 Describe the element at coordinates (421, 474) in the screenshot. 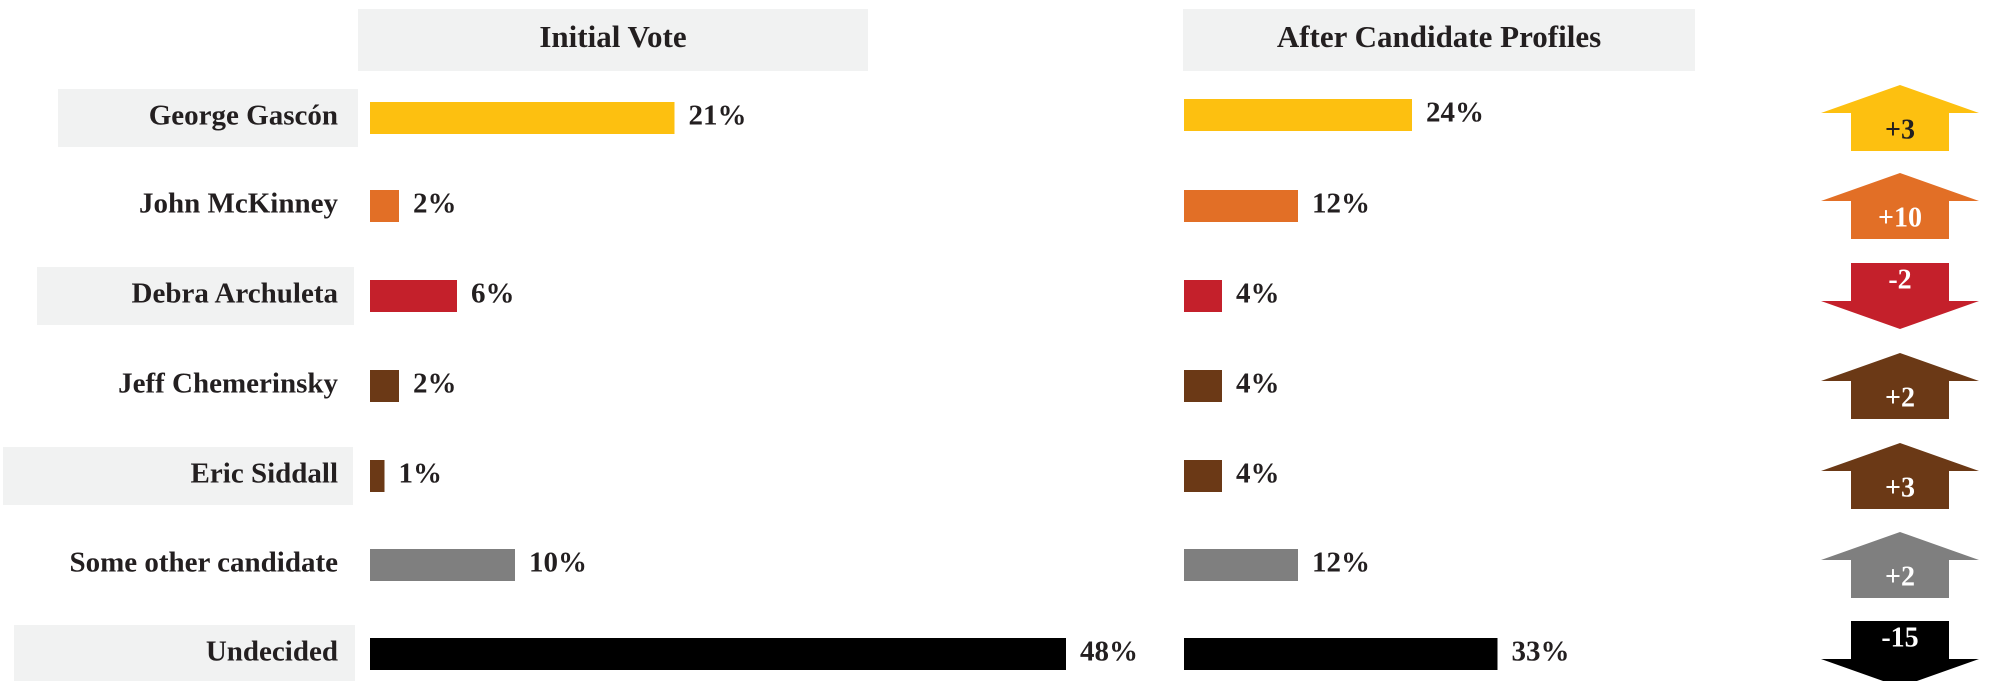

I see `initial-vote-value-label: 1%` at that location.